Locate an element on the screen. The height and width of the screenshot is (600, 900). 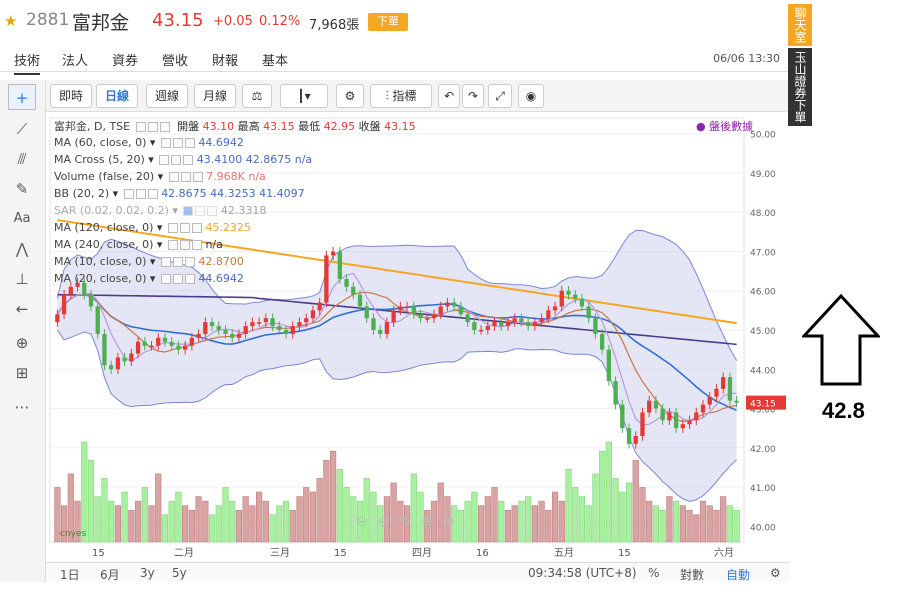
log-scale-toggle: 對數 is located at coordinates (692, 575).